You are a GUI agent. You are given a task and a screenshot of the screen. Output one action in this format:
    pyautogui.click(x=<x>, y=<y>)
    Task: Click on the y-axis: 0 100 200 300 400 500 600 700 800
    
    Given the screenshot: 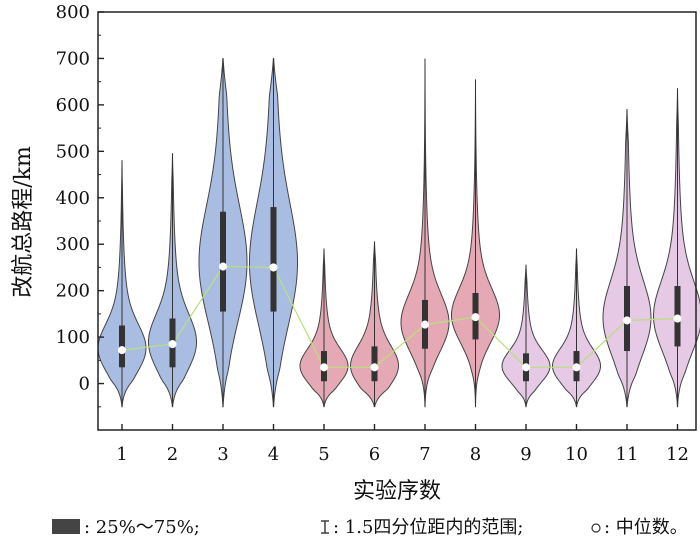 What is the action you would take?
    pyautogui.click(x=80, y=205)
    